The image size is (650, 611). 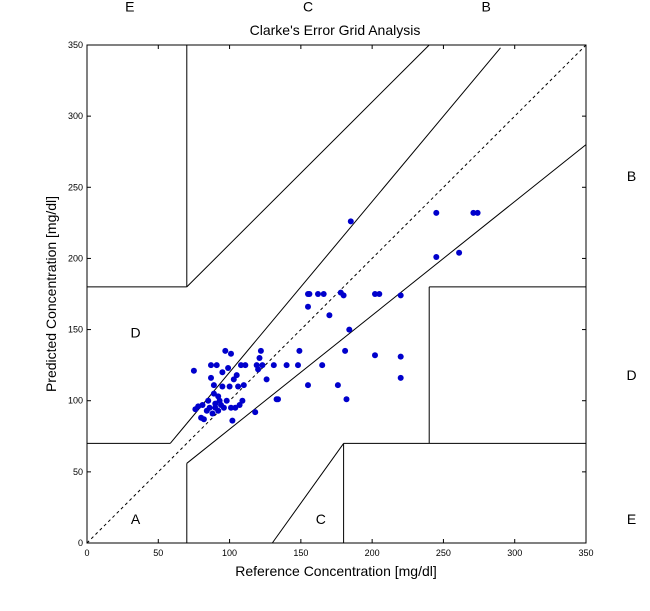 What do you see at coordinates (136, 519) in the screenshot?
I see `zone-label-a: A` at bounding box center [136, 519].